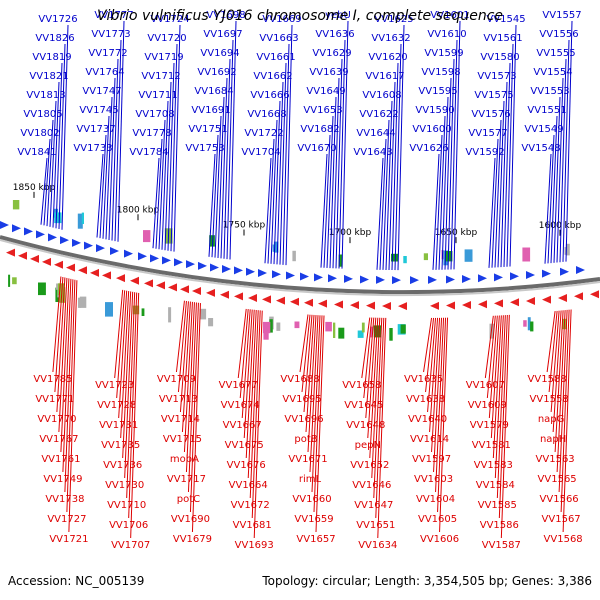  Describe the element at coordinates (433, 479) in the screenshot. I see `reverse-gene-label: VV1603` at that location.